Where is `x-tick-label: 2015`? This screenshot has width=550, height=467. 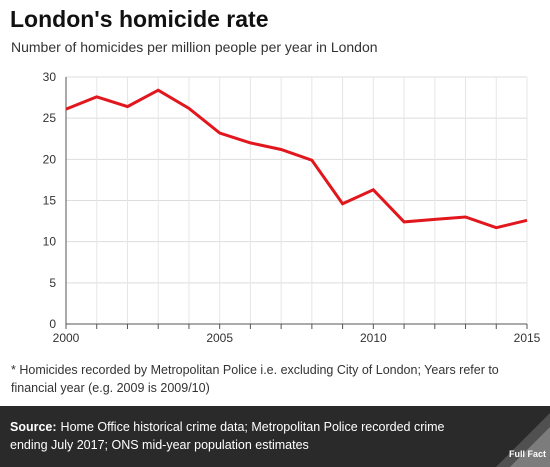 x-tick-label: 2015 is located at coordinates (527, 338).